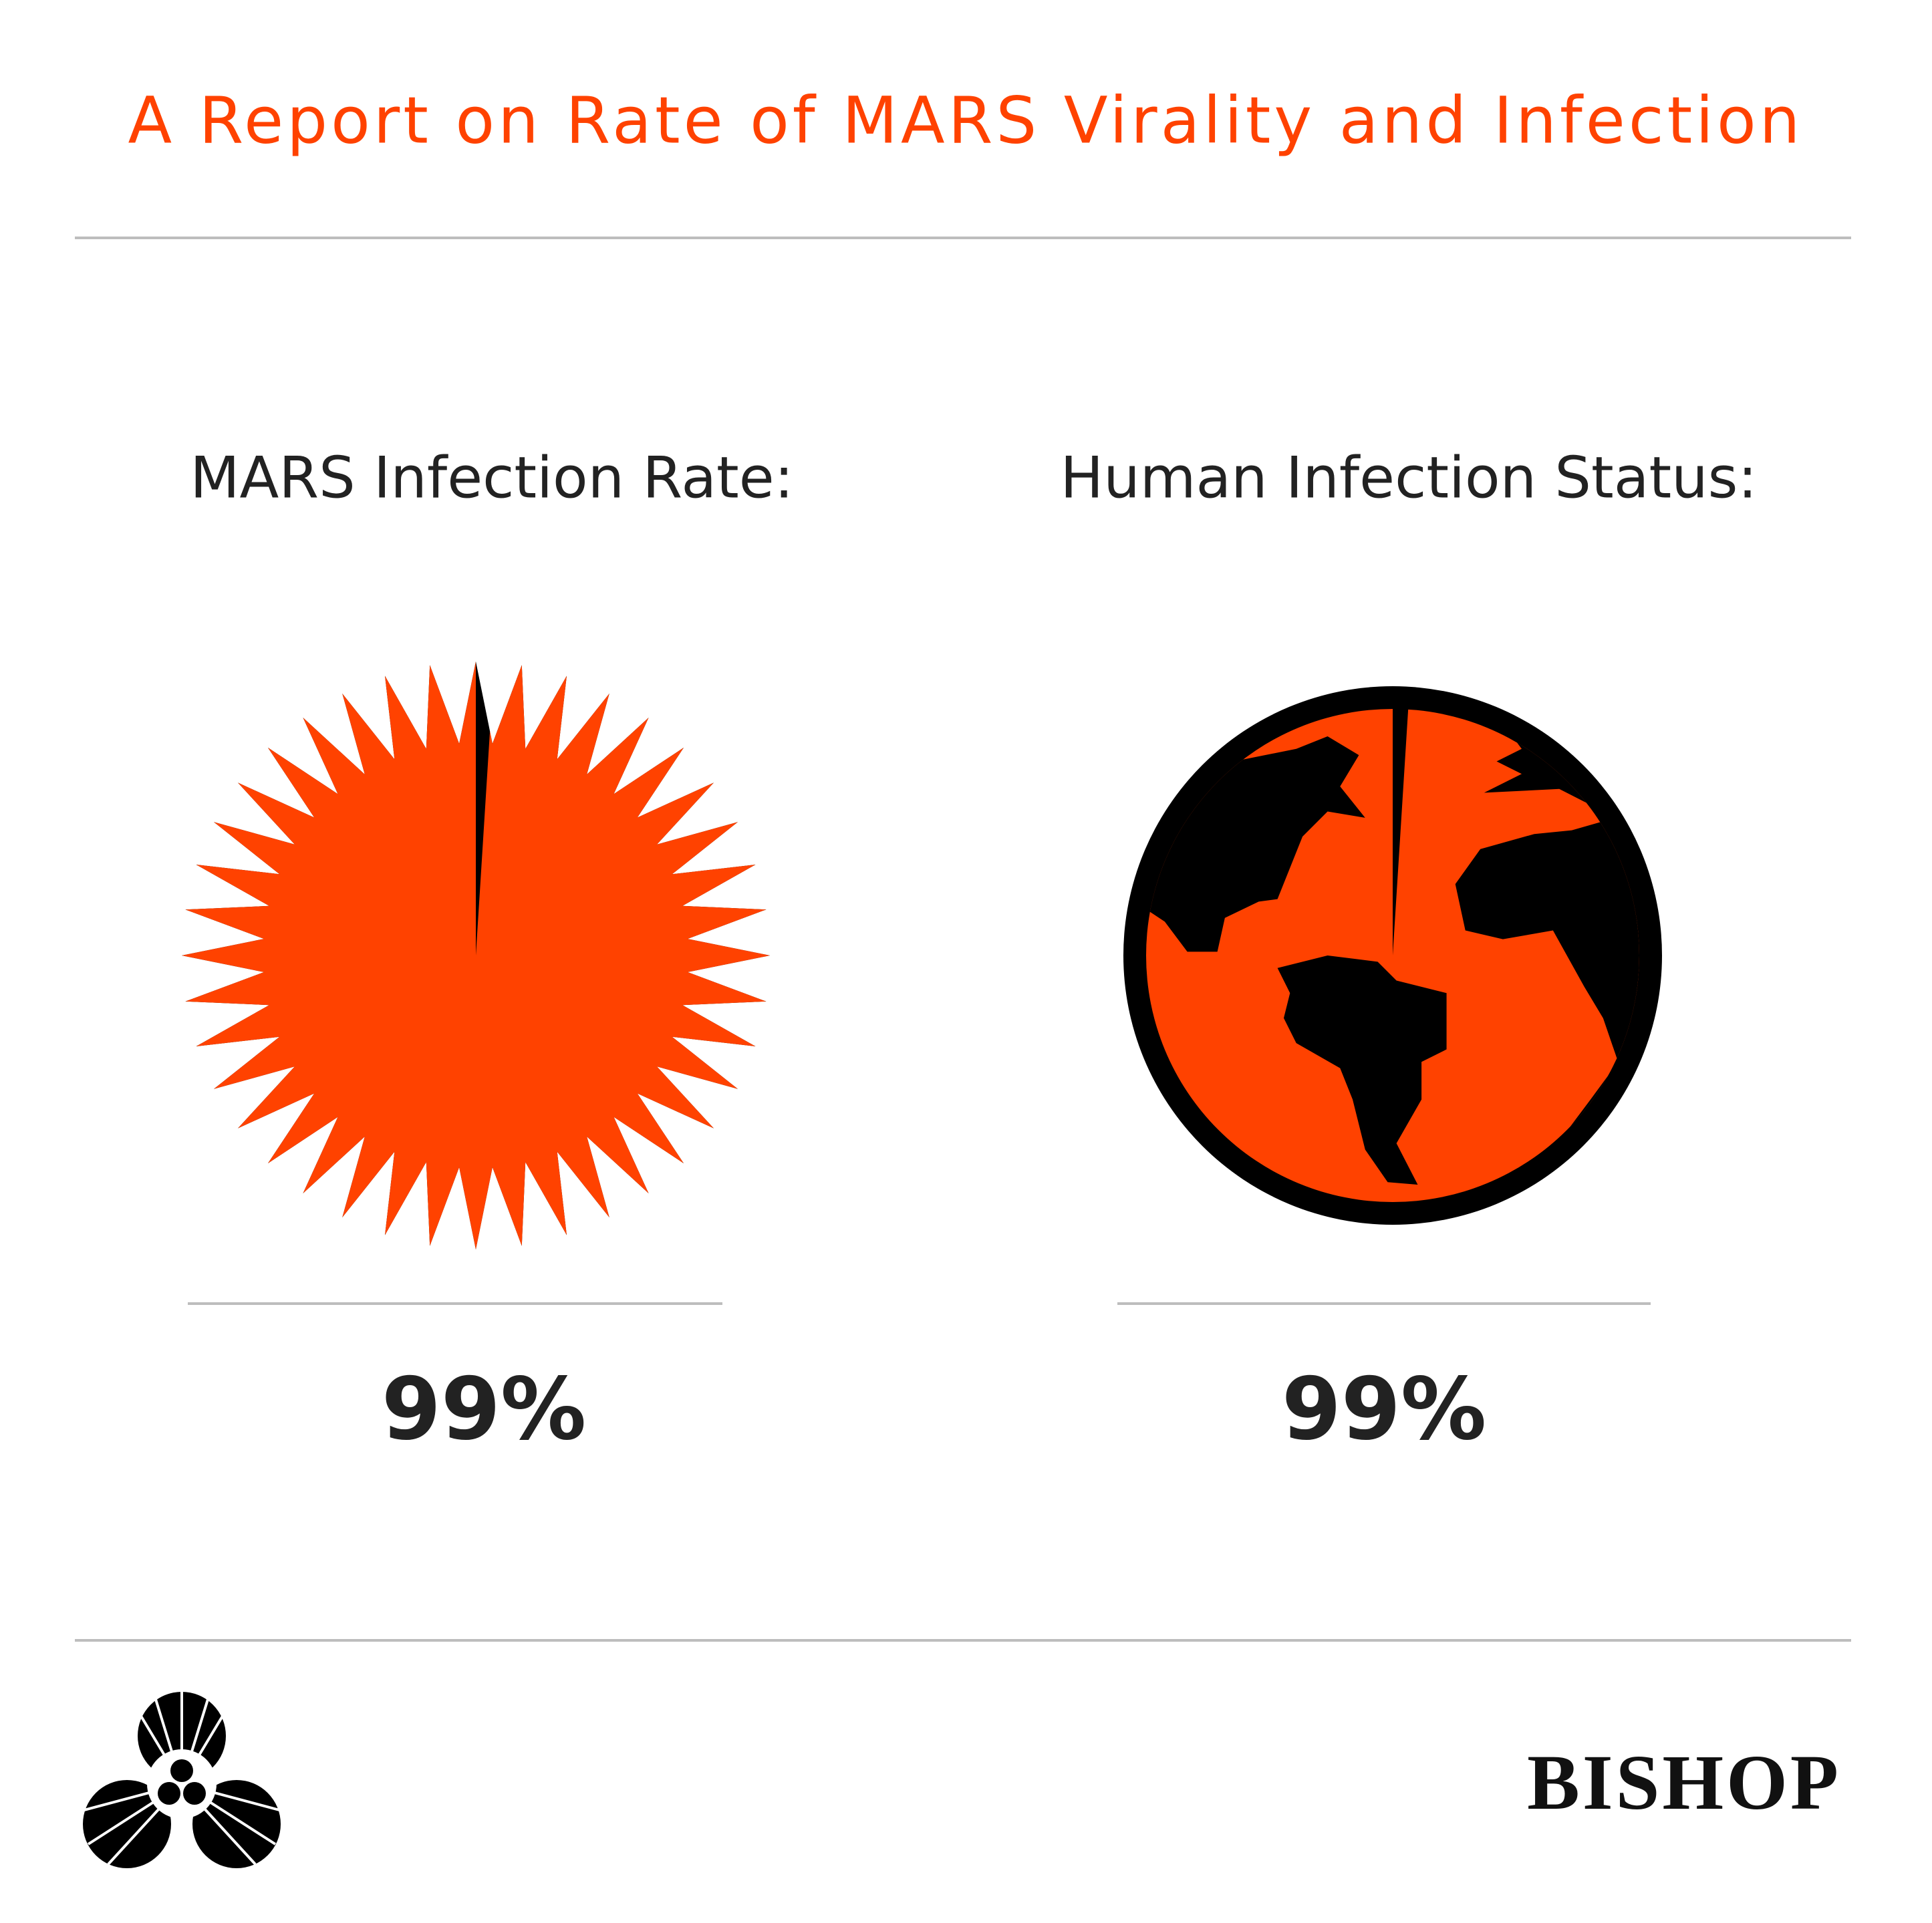 This screenshot has height=1923, width=1932. What do you see at coordinates (491, 477) in the screenshot?
I see `chart-title: MARS Infection Rate:` at bounding box center [491, 477].